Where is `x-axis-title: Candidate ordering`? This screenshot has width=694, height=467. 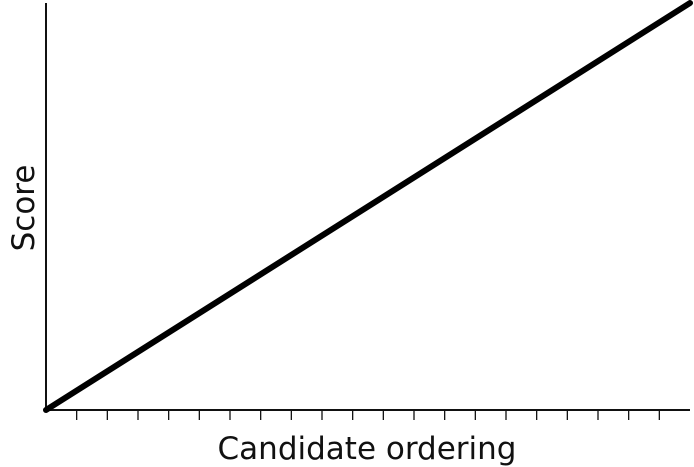
x-axis-title: Candidate ordering is located at coordinates (367, 449).